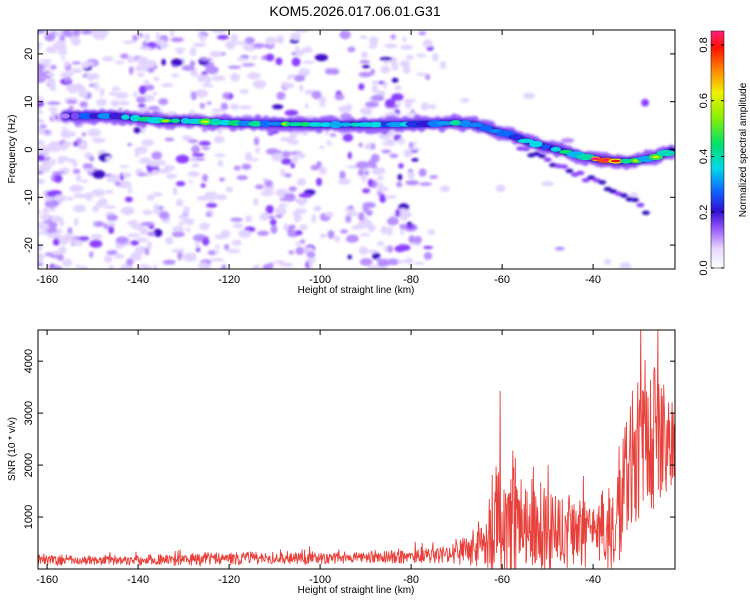 The height and width of the screenshot is (600, 750). Describe the element at coordinates (656, 157) in the screenshot. I see `ridge-peak` at that location.